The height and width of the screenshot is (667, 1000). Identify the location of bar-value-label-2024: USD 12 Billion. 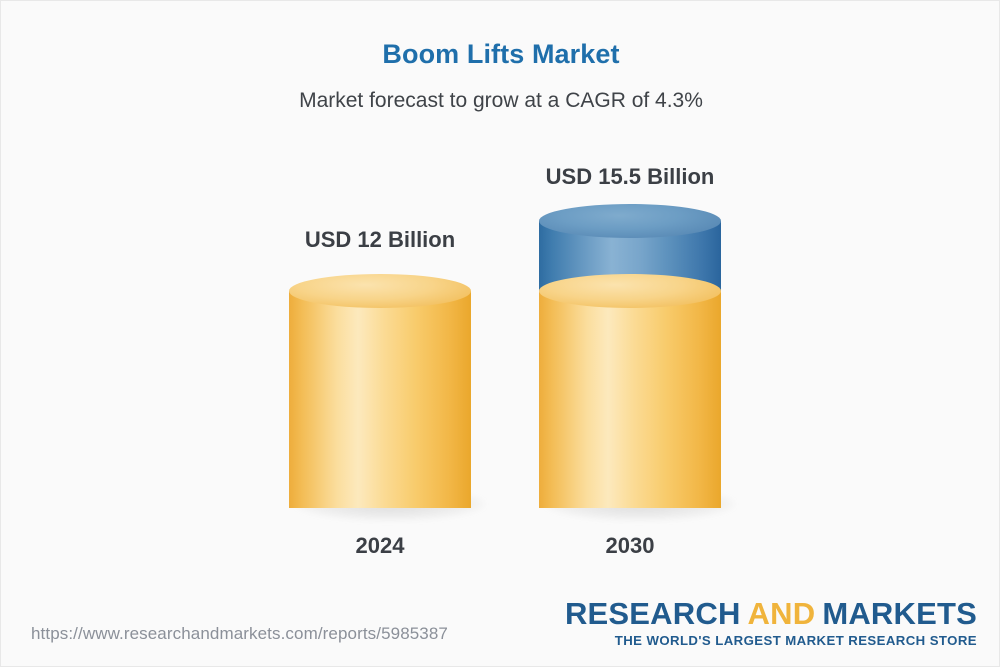
(380, 239).